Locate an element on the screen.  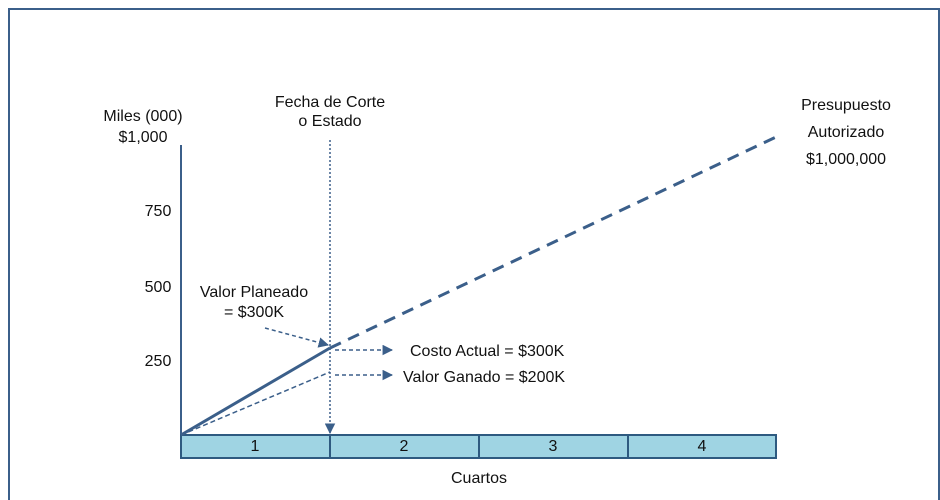
annotation: Valor Planeado is located at coordinates (254, 292).